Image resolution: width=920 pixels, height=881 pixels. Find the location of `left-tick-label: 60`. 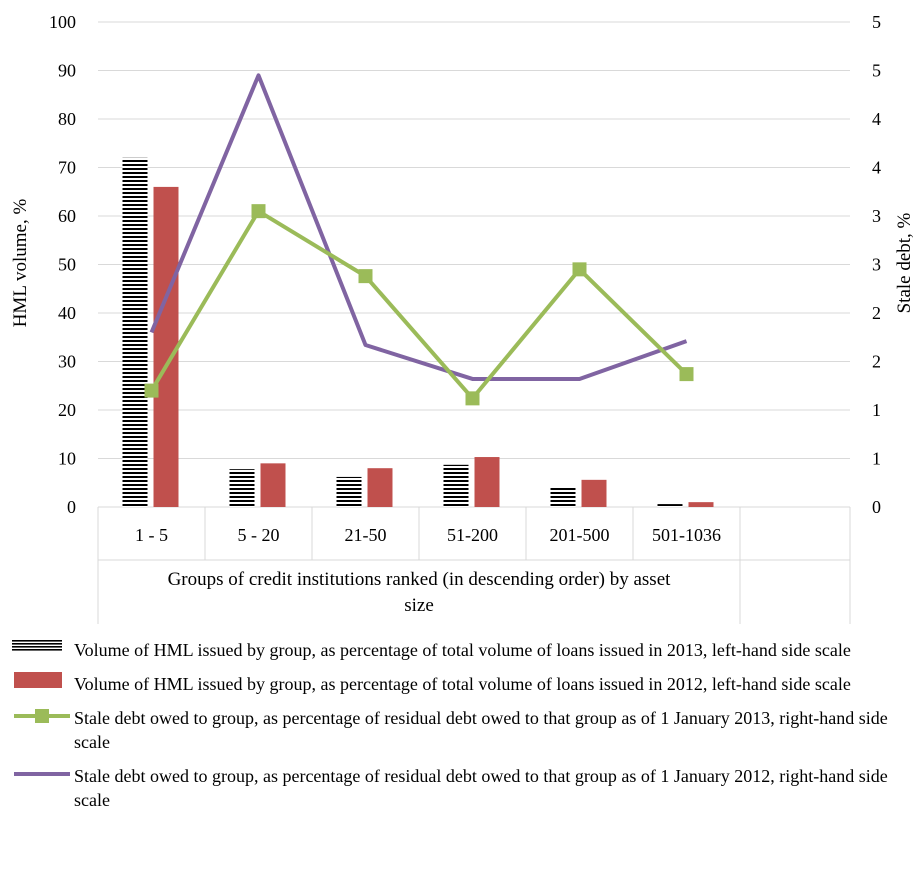

left-tick-label: 60 is located at coordinates (67, 216).